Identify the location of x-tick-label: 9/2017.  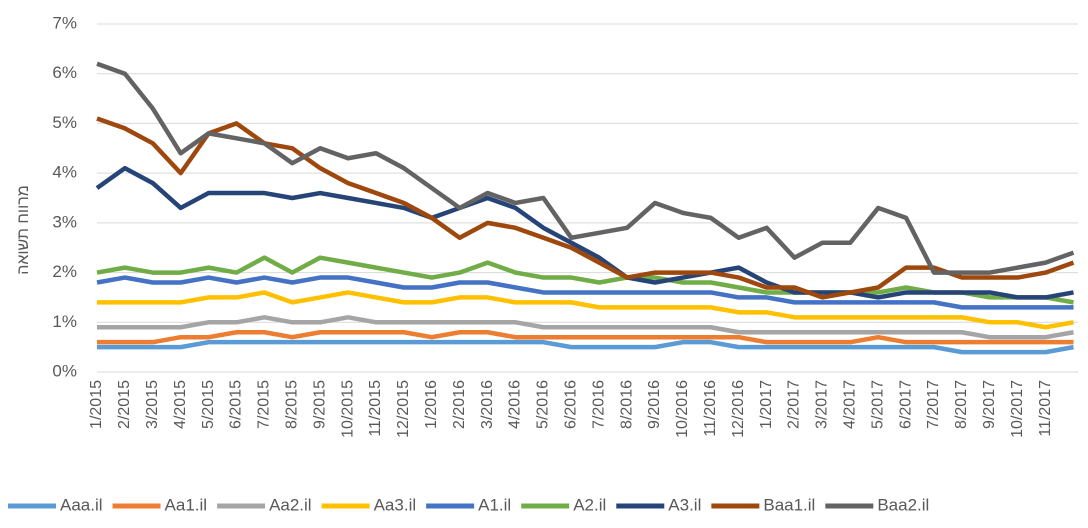
(989, 404).